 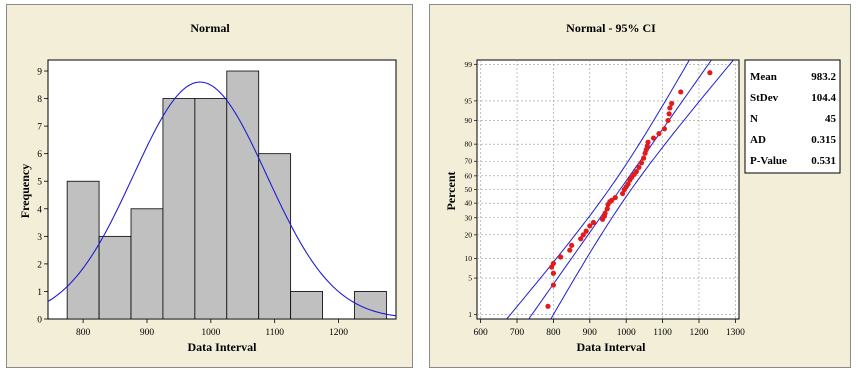 I want to click on ci-upper-line, so click(x=642, y=189).